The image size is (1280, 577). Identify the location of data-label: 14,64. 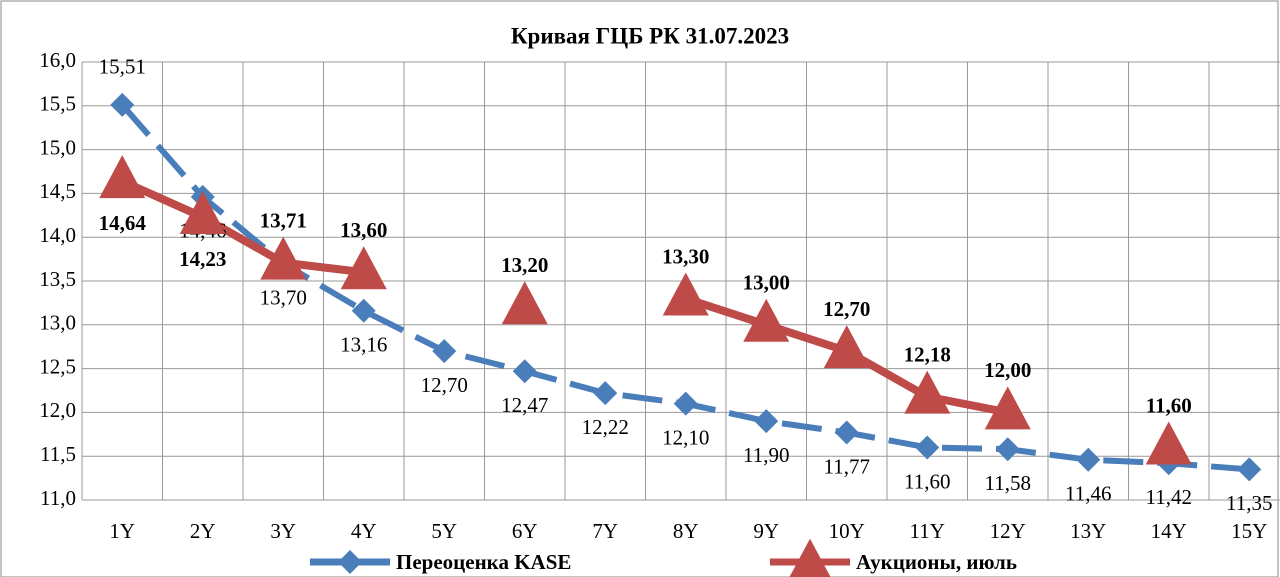
(123, 223).